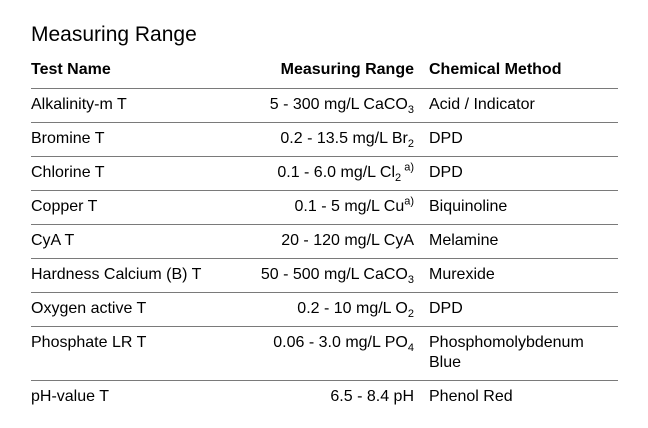 The height and width of the screenshot is (428, 648). What do you see at coordinates (317, 398) in the screenshot?
I see `measuring-range-cell: 6.5 - 8.4 pH` at bounding box center [317, 398].